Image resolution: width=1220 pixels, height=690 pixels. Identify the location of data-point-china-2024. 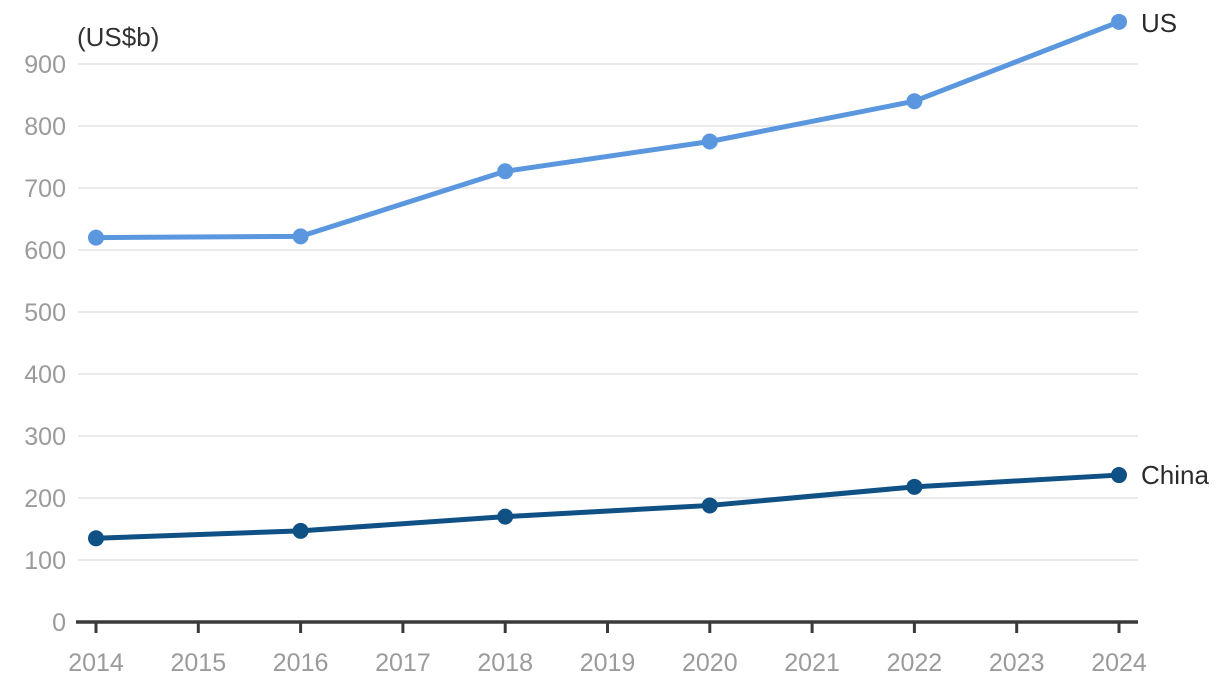
(1119, 475).